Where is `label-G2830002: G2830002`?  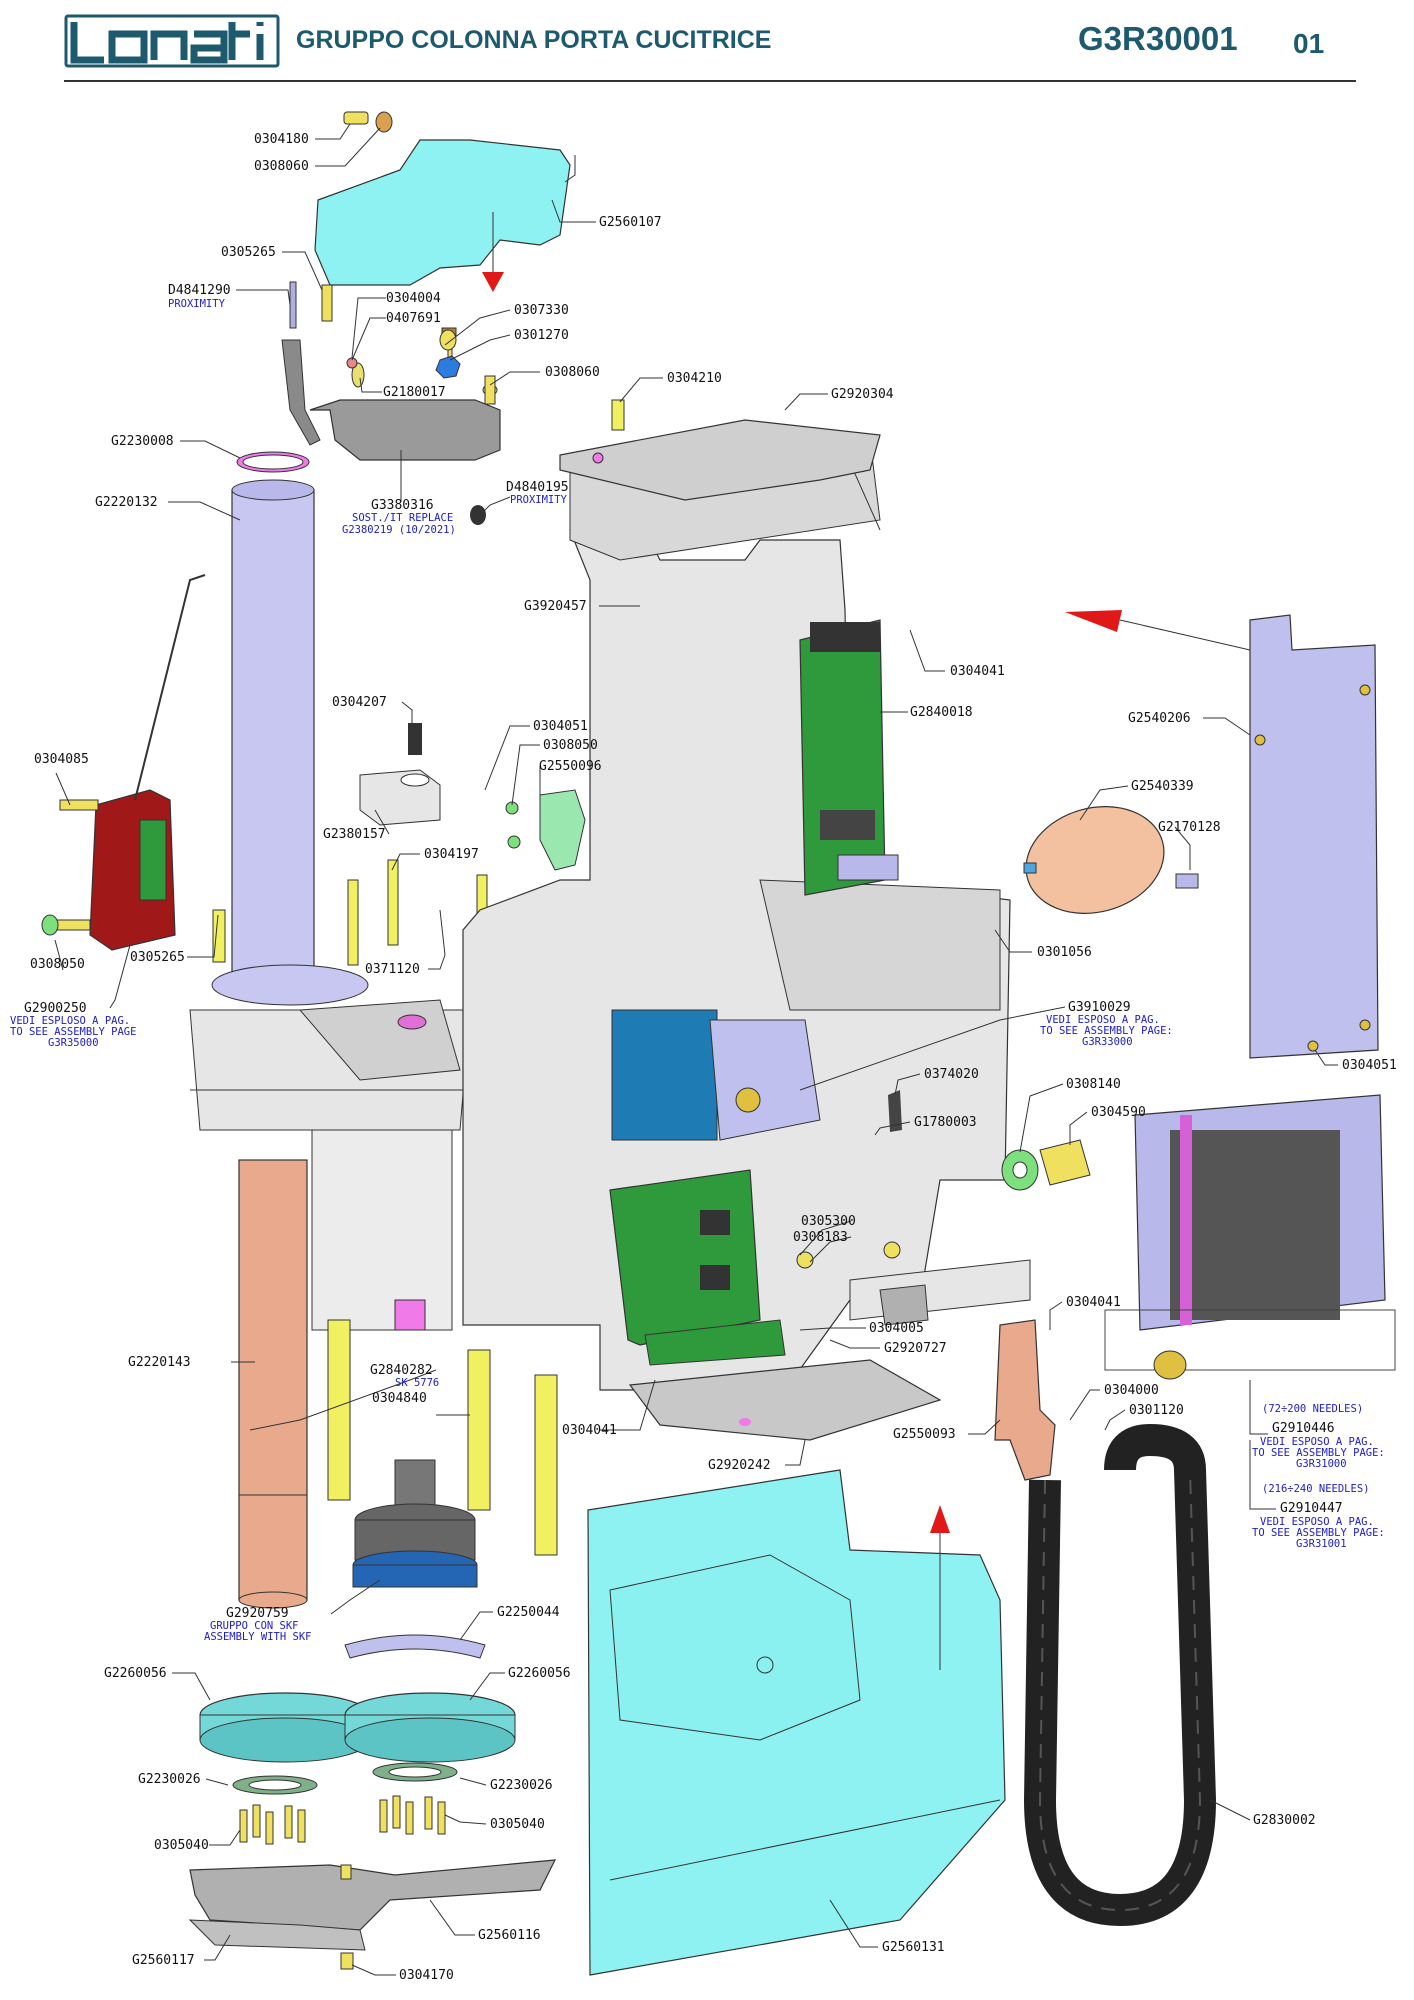 label-G2830002: G2830002 is located at coordinates (1284, 1820).